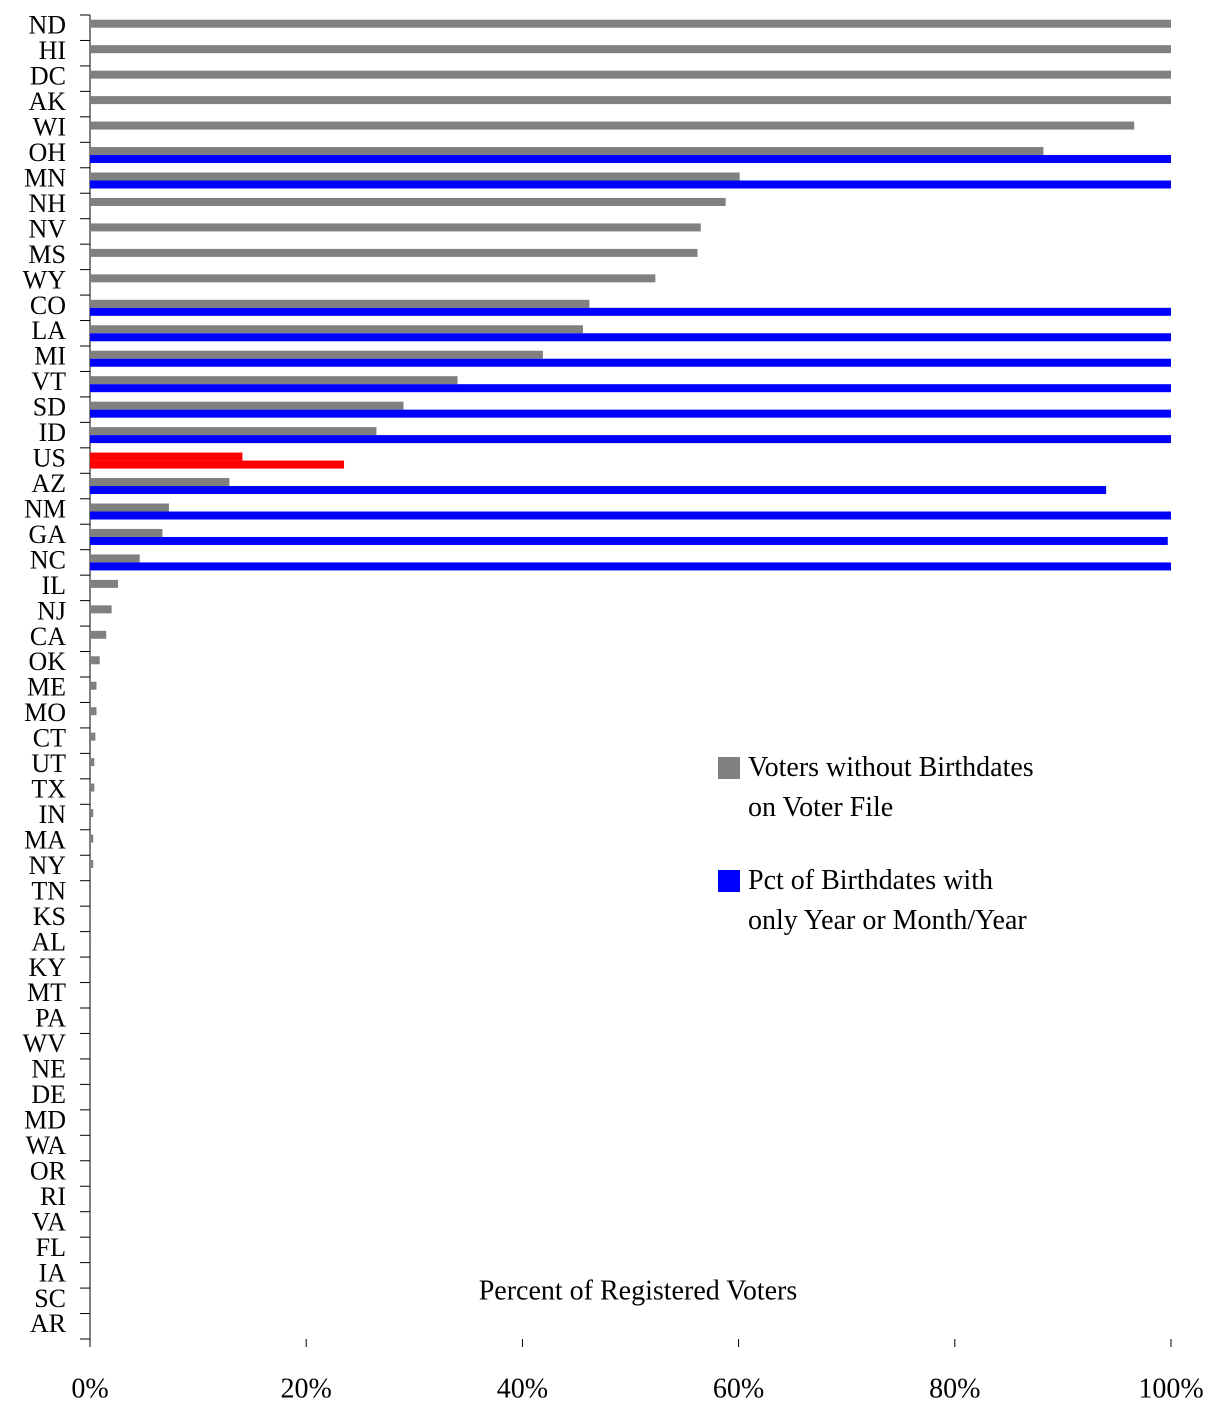  Describe the element at coordinates (49, 407) in the screenshot. I see `y-tick-label: SD` at that location.